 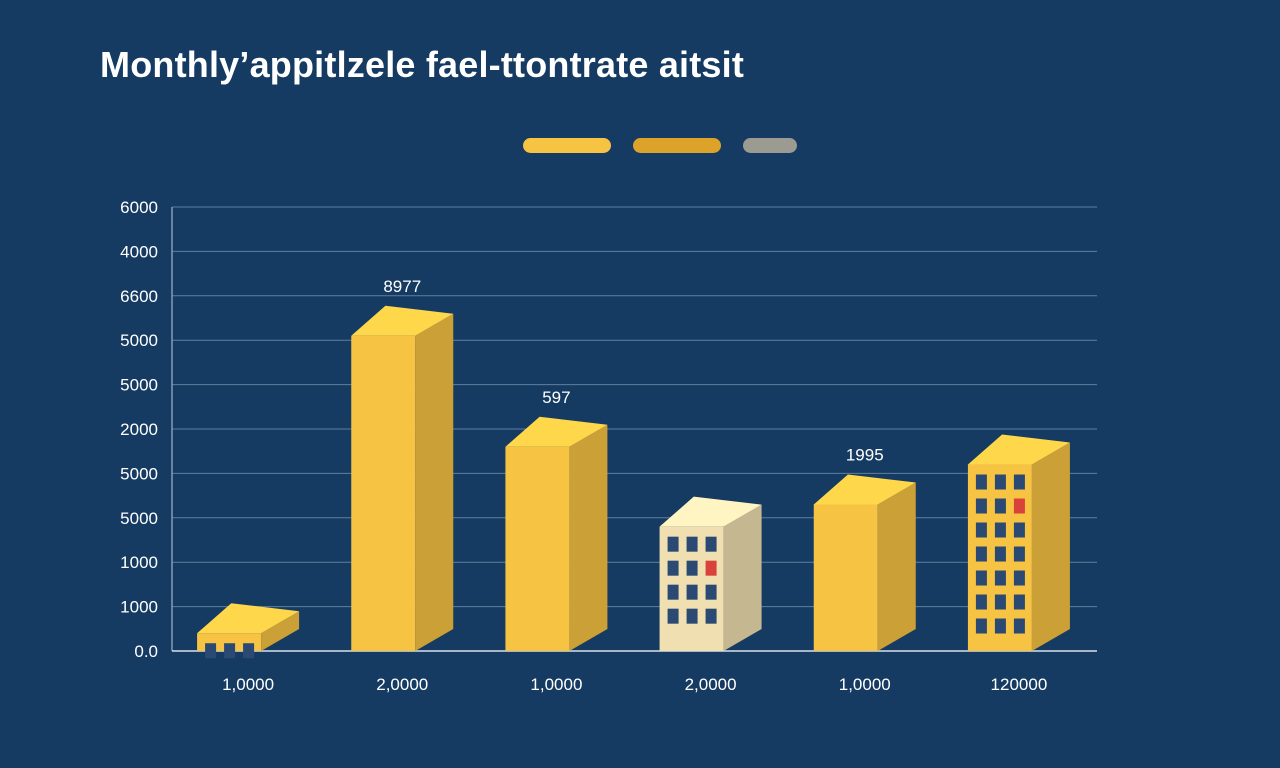 I want to click on x-tick-label: 120000, so click(x=1019, y=684).